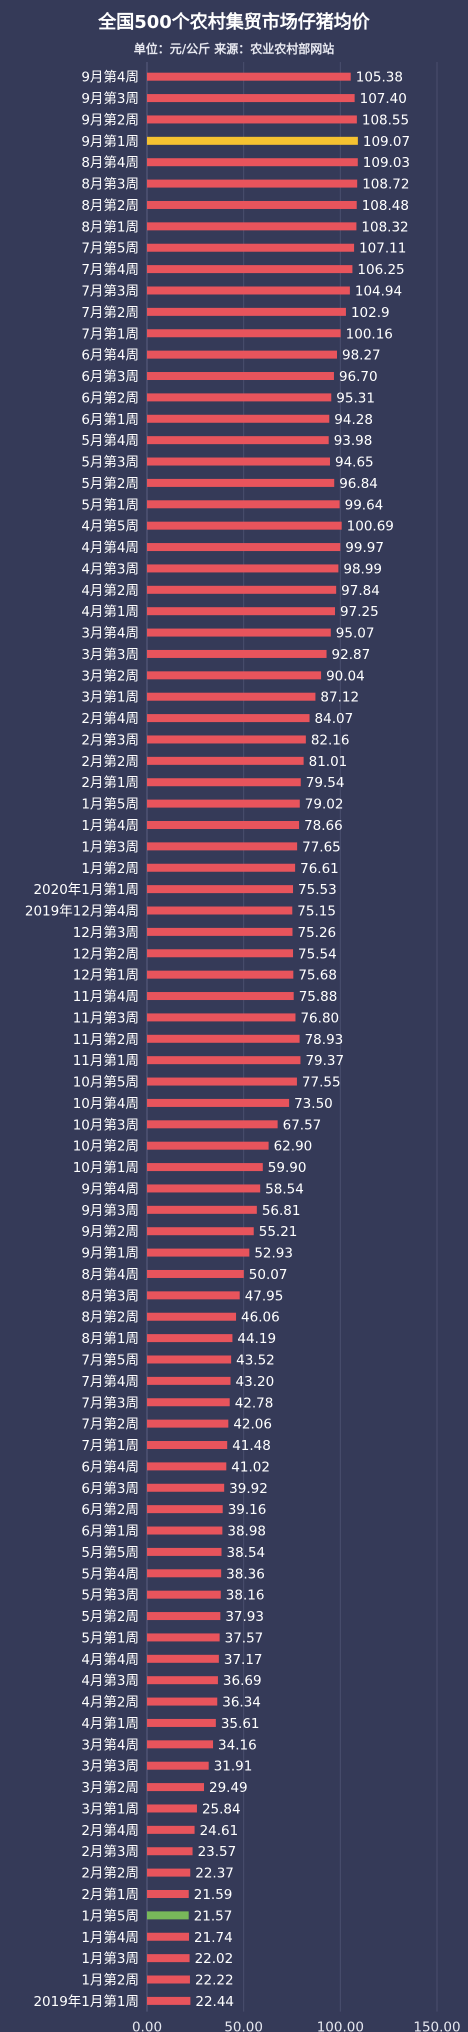 The image size is (468, 2032). What do you see at coordinates (233, 1767) in the screenshot?
I see `value-label: 31.91` at bounding box center [233, 1767].